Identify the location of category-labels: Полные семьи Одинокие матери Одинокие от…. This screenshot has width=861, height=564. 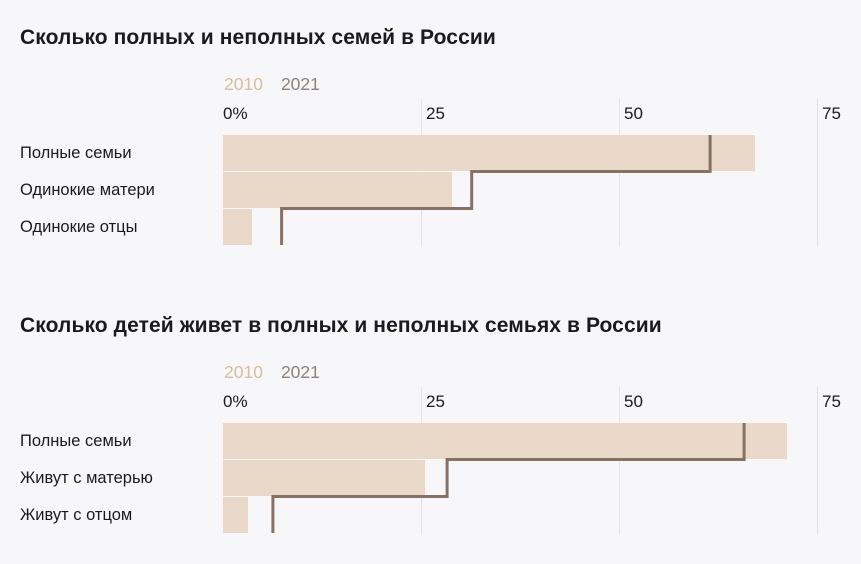
(120, 190).